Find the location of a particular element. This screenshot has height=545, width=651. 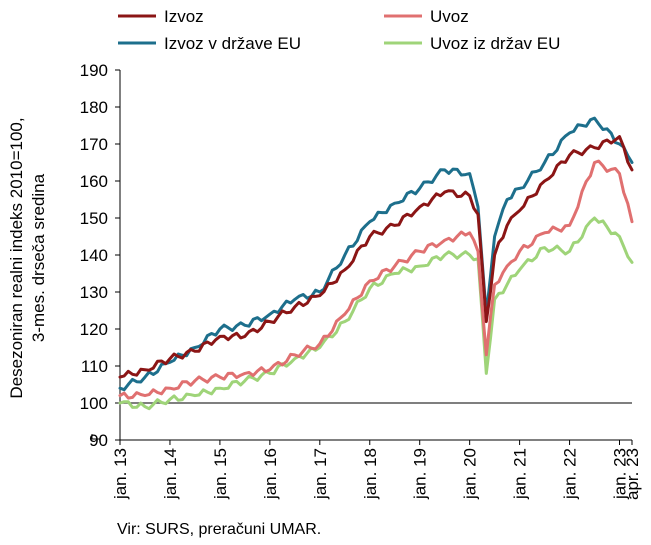

y-axis-title: Desezoniran realni indeks 2010=100, is located at coordinates (16, 257).